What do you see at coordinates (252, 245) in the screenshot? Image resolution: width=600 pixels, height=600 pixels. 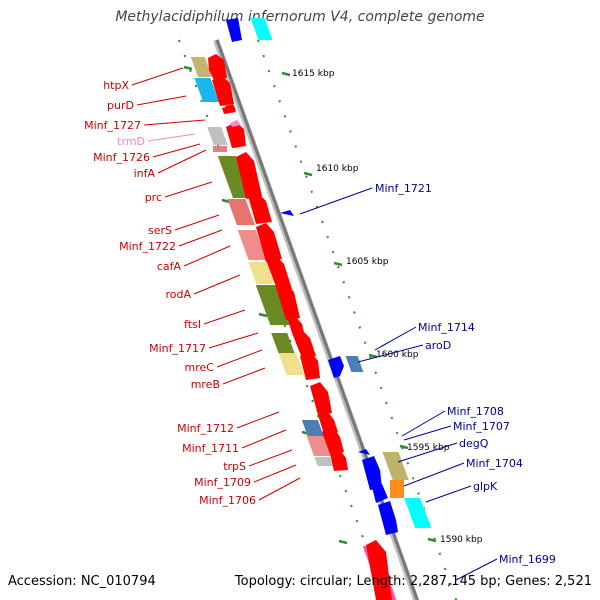 I see `gene-box-cafA` at bounding box center [252, 245].